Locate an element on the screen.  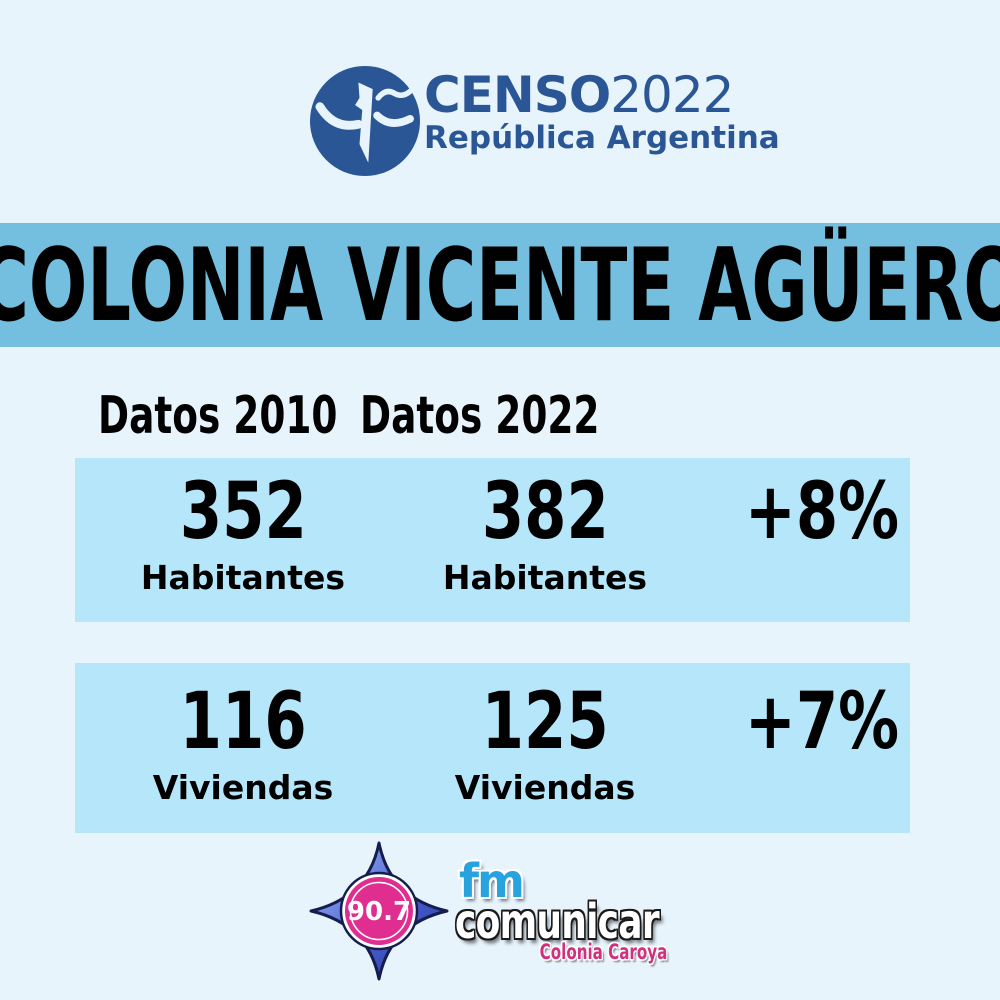
stat-panel-viviendas: 116 Viviendas 125 Viviendas +7% is located at coordinates (492, 748).